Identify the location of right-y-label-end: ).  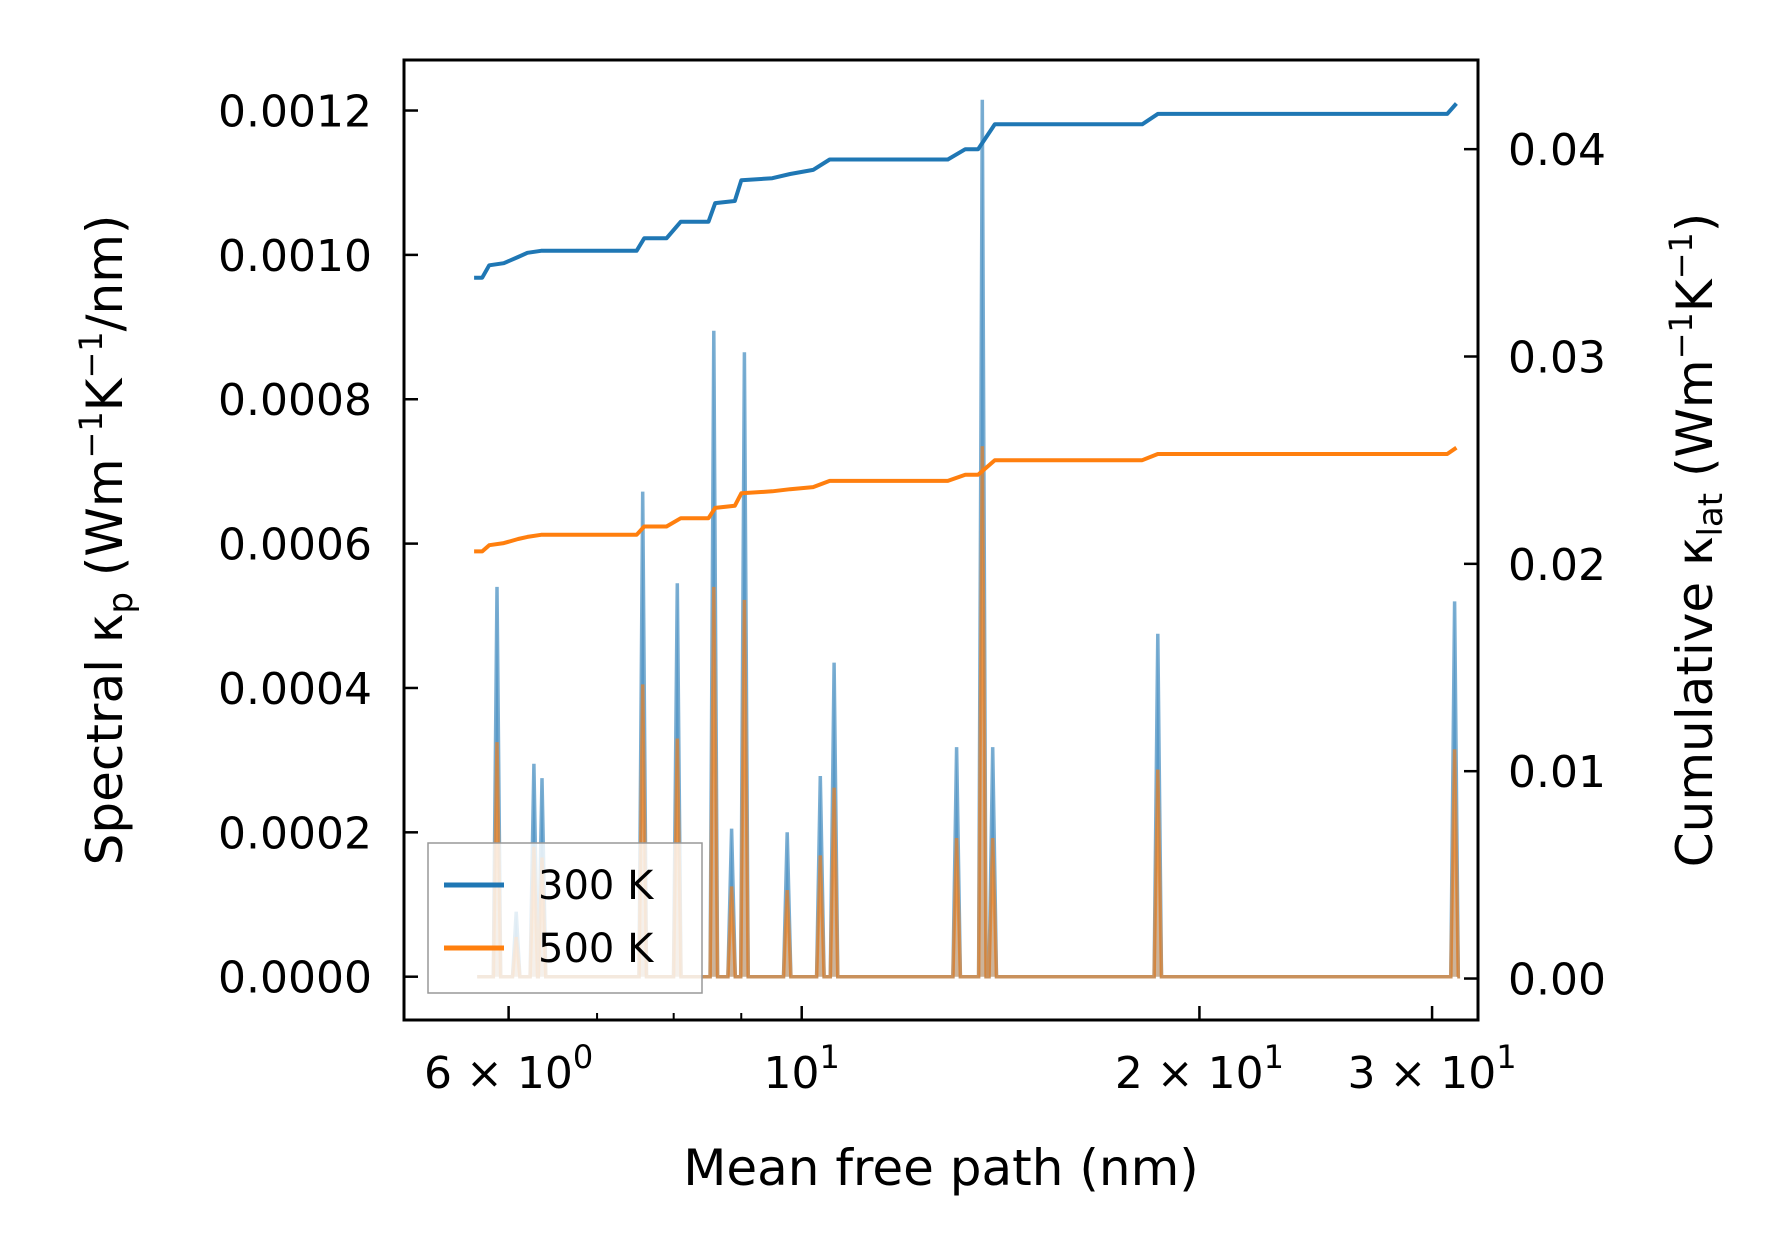
(1695, 223).